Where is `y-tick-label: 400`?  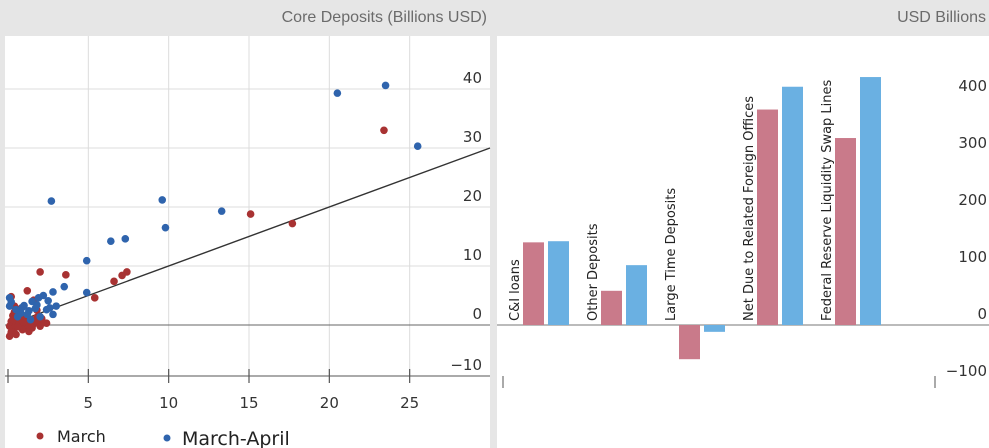 y-tick-label: 400 is located at coordinates (972, 86).